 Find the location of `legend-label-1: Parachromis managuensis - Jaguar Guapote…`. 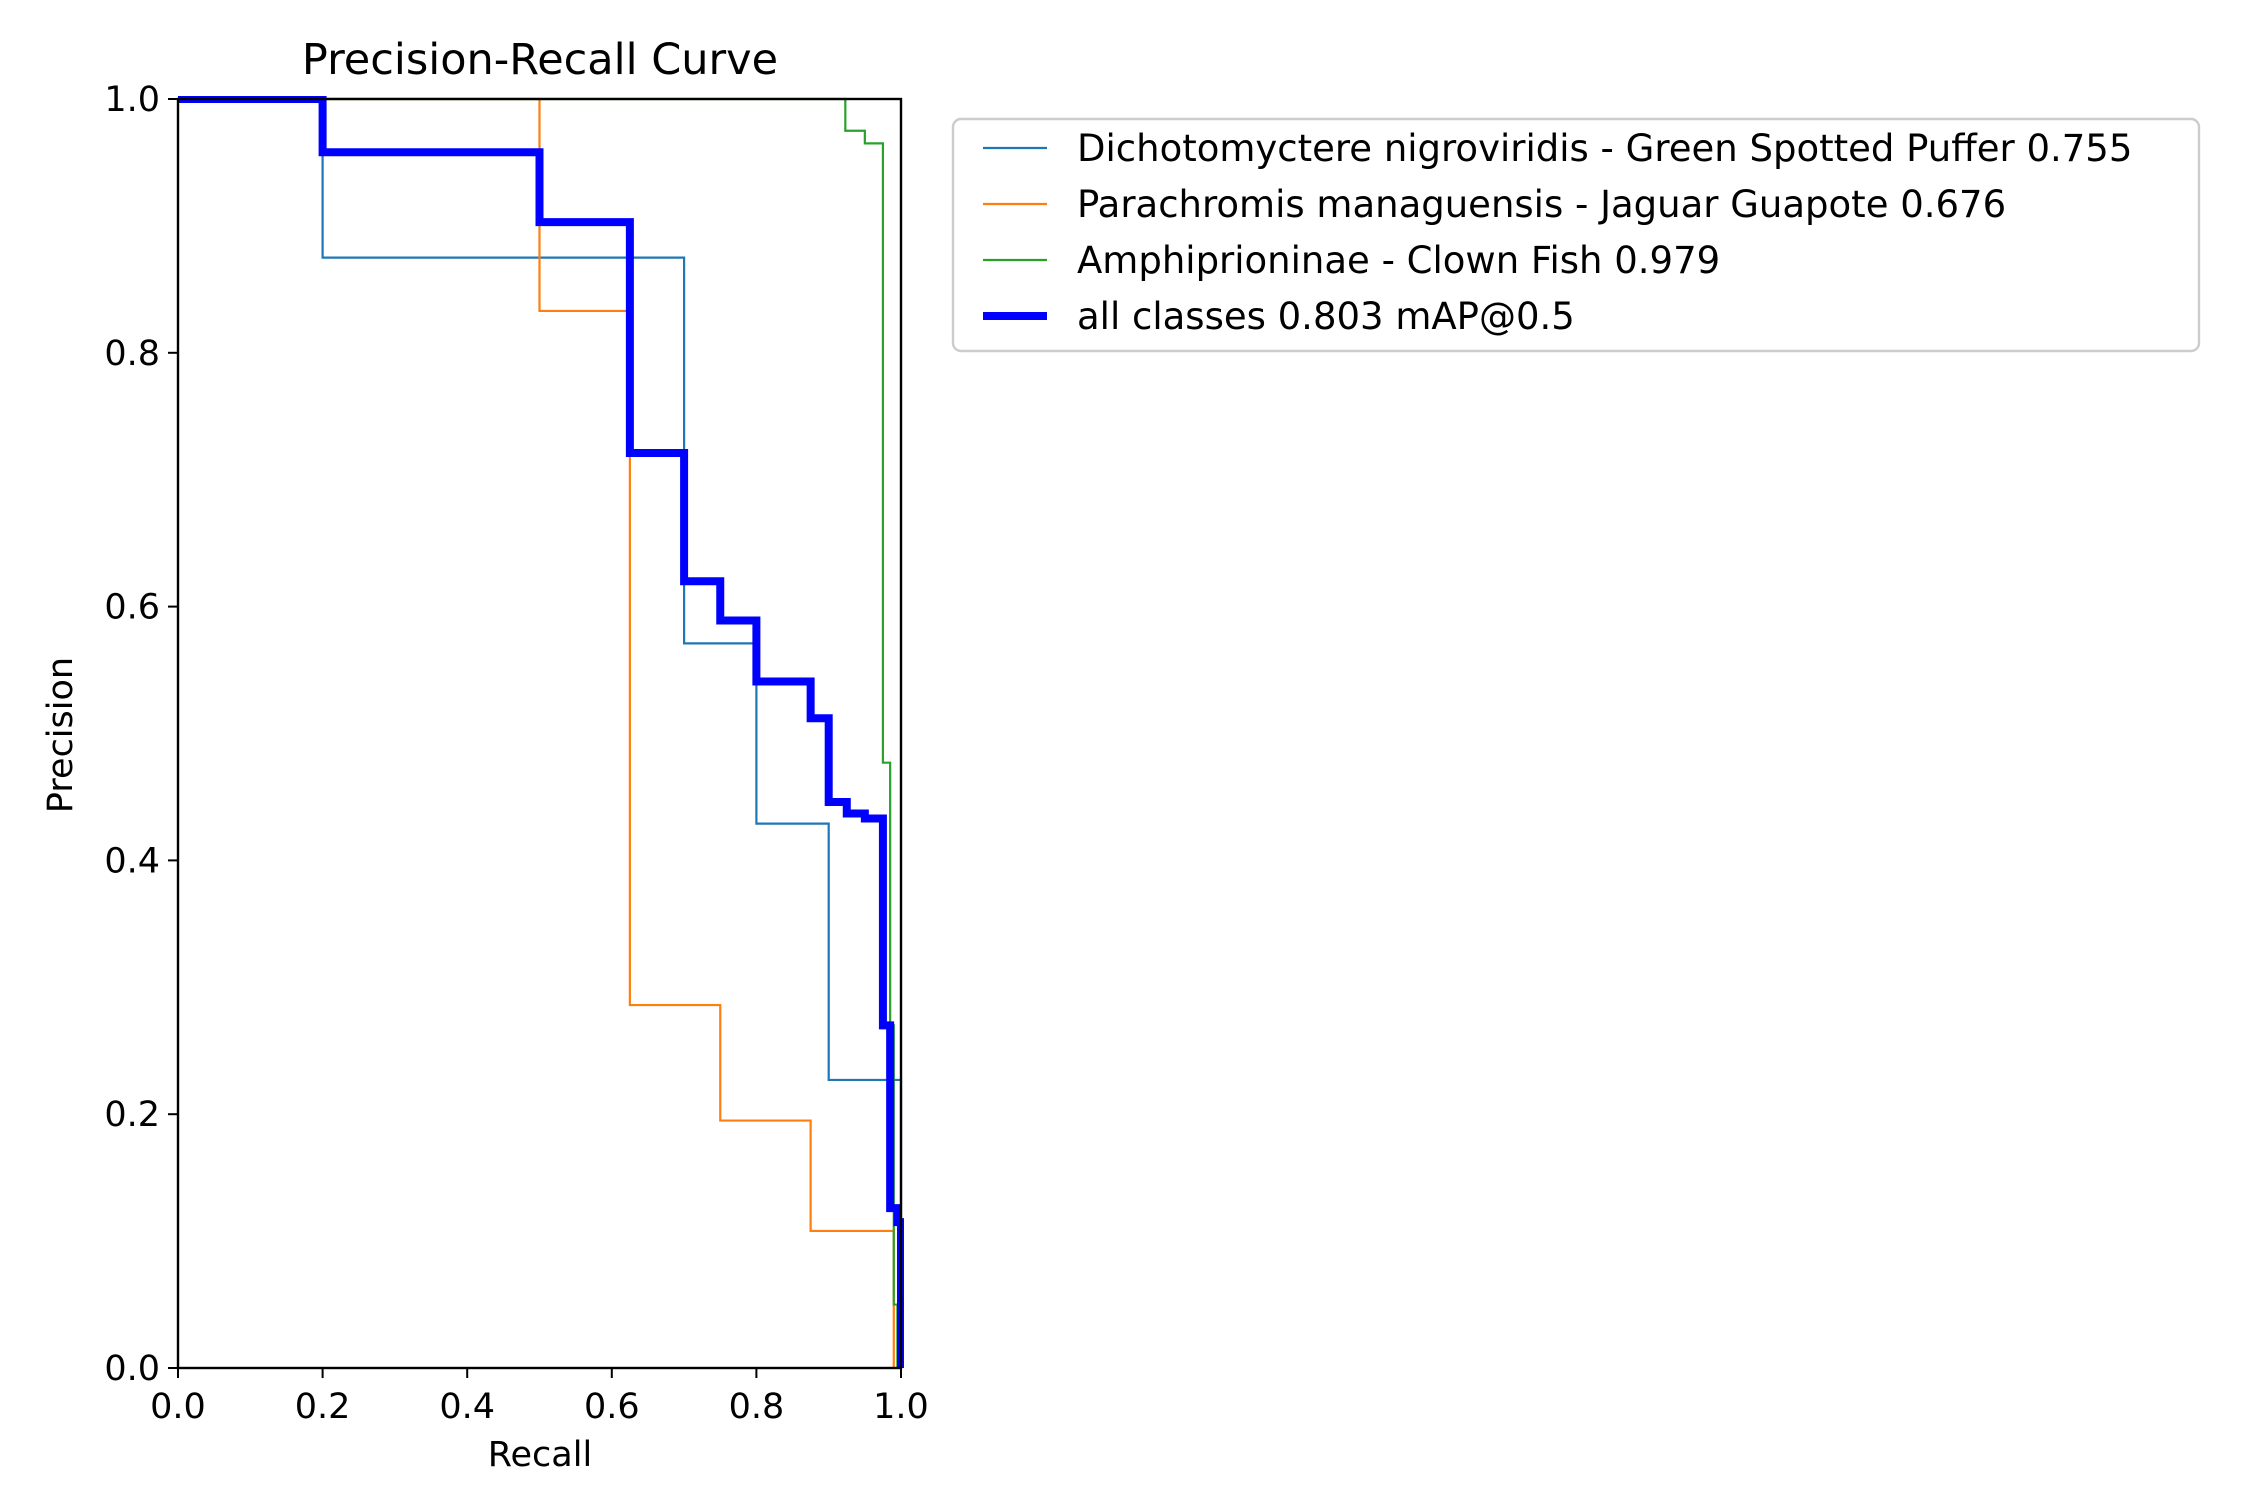

legend-label-1: Parachromis managuensis - Jaguar Guapote… is located at coordinates (1541, 204).